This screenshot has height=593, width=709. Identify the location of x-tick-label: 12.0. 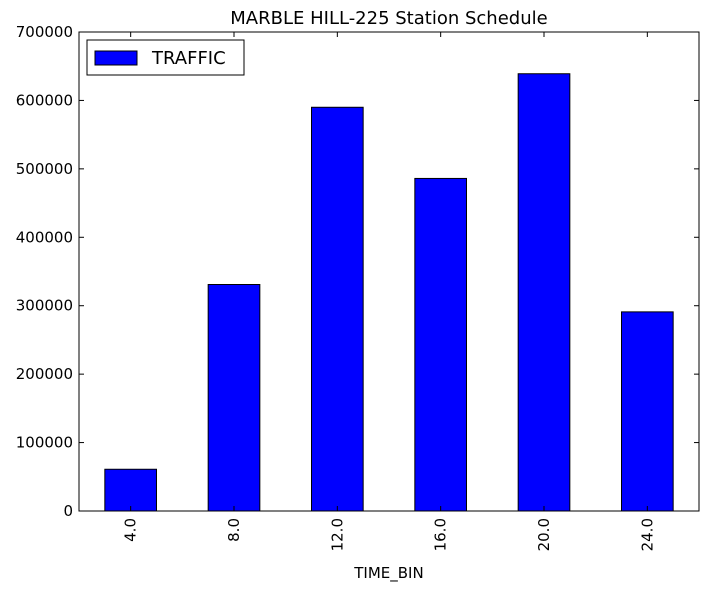
(337, 534).